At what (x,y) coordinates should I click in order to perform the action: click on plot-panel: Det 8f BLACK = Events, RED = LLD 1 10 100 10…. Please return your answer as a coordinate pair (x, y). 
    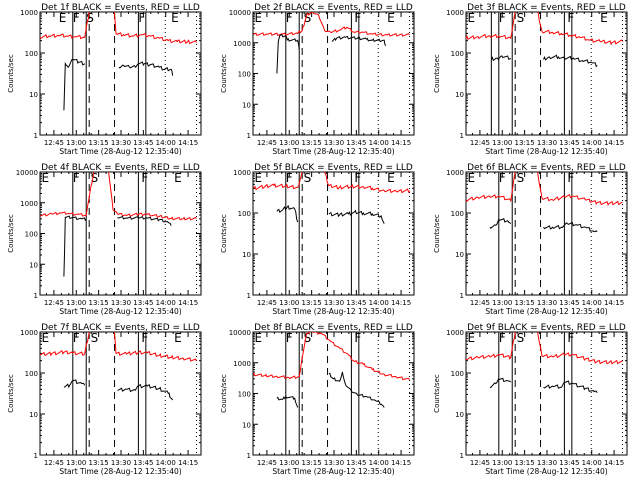
    Looking at the image, I should click on (317, 399).